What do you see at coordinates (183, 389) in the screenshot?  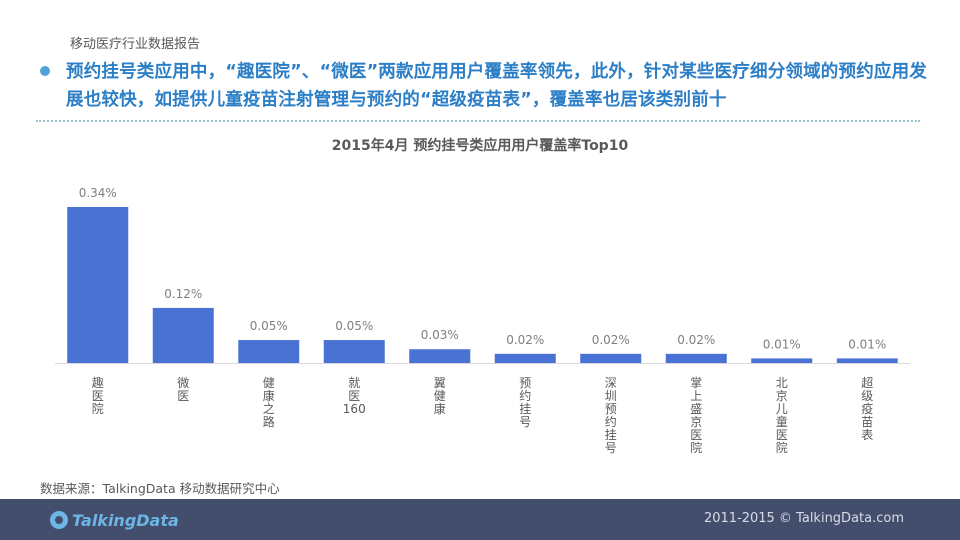 I see `category-label: 微医` at bounding box center [183, 389].